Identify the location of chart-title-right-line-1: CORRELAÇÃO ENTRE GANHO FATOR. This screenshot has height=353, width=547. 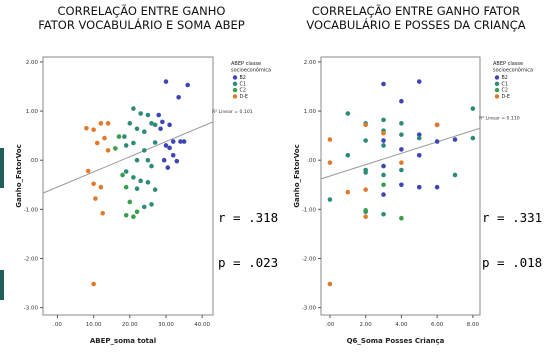
(416, 11).